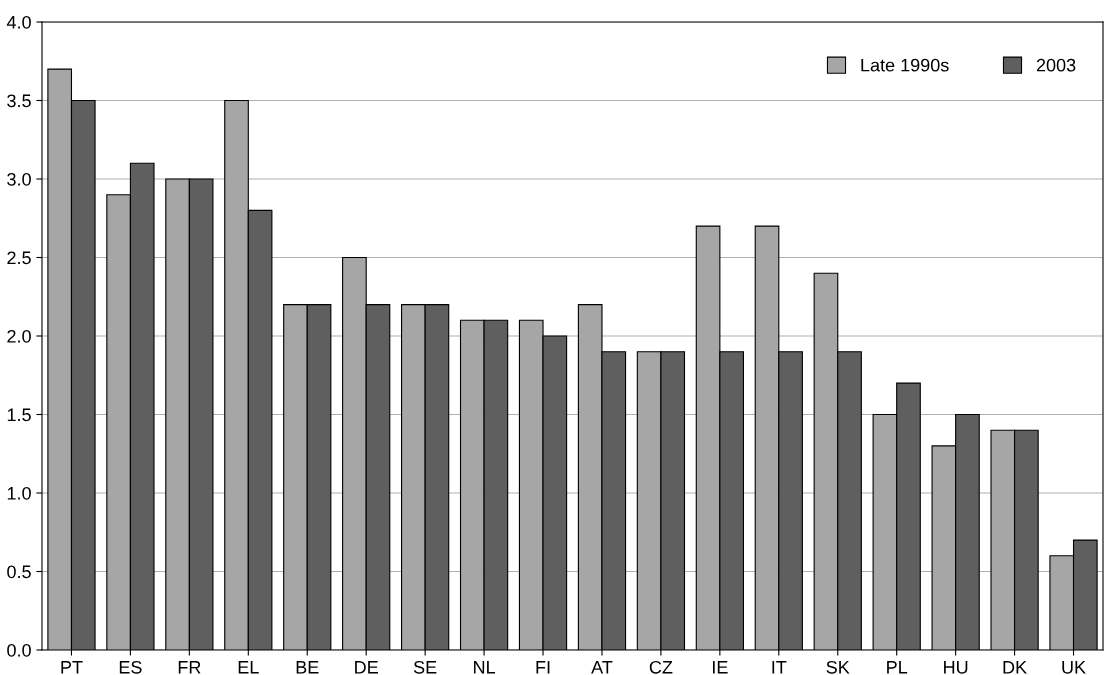 The image size is (1109, 675). What do you see at coordinates (307, 667) in the screenshot?
I see `x-tick-label: BE` at bounding box center [307, 667].